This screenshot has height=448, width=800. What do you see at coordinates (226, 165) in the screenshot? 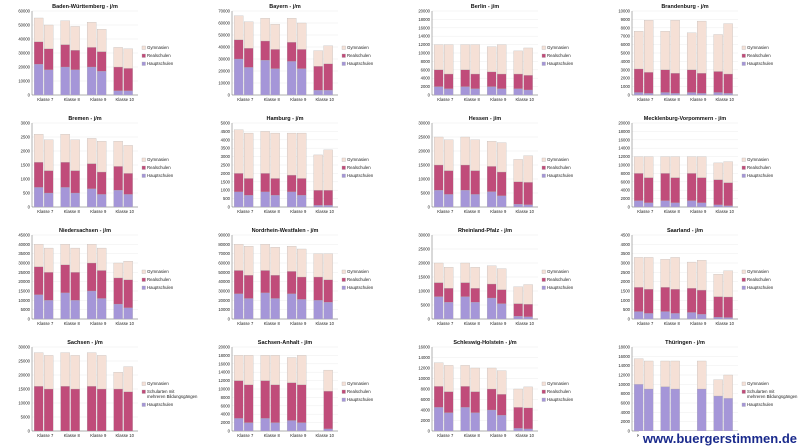
I see `y-tick-label: 2500` at bounding box center [226, 165].